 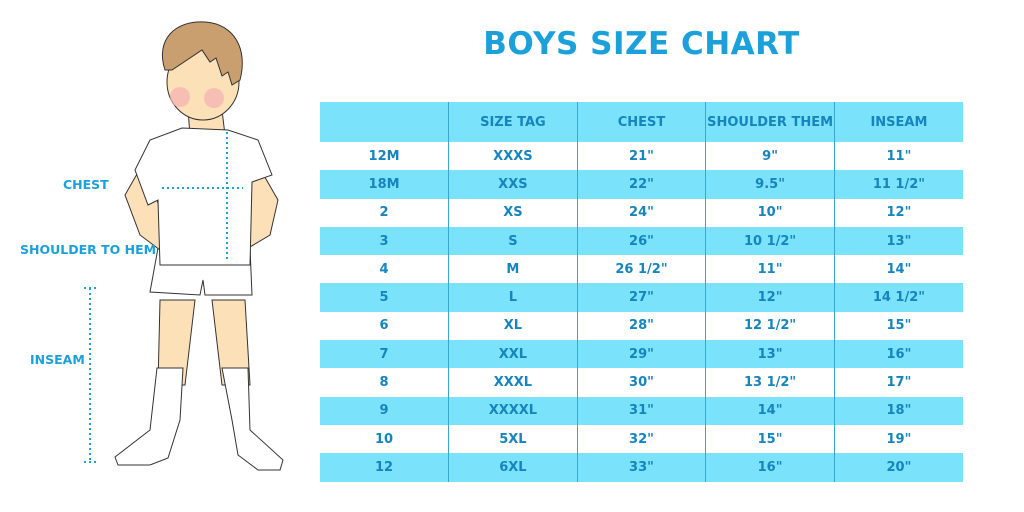 What do you see at coordinates (898, 212) in the screenshot?
I see `cell-inseam: 12"` at bounding box center [898, 212].